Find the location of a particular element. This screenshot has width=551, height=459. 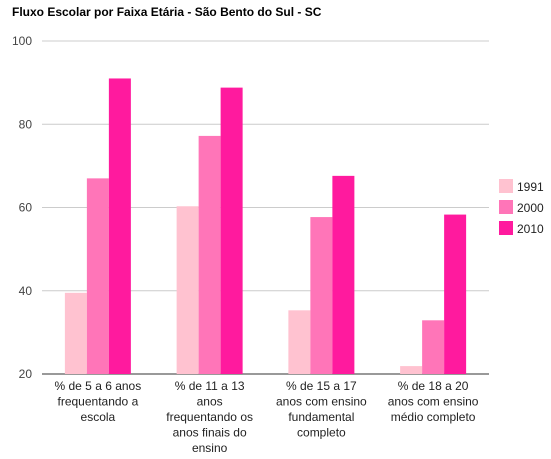

legend-swatch-2010 is located at coordinates (506, 228).